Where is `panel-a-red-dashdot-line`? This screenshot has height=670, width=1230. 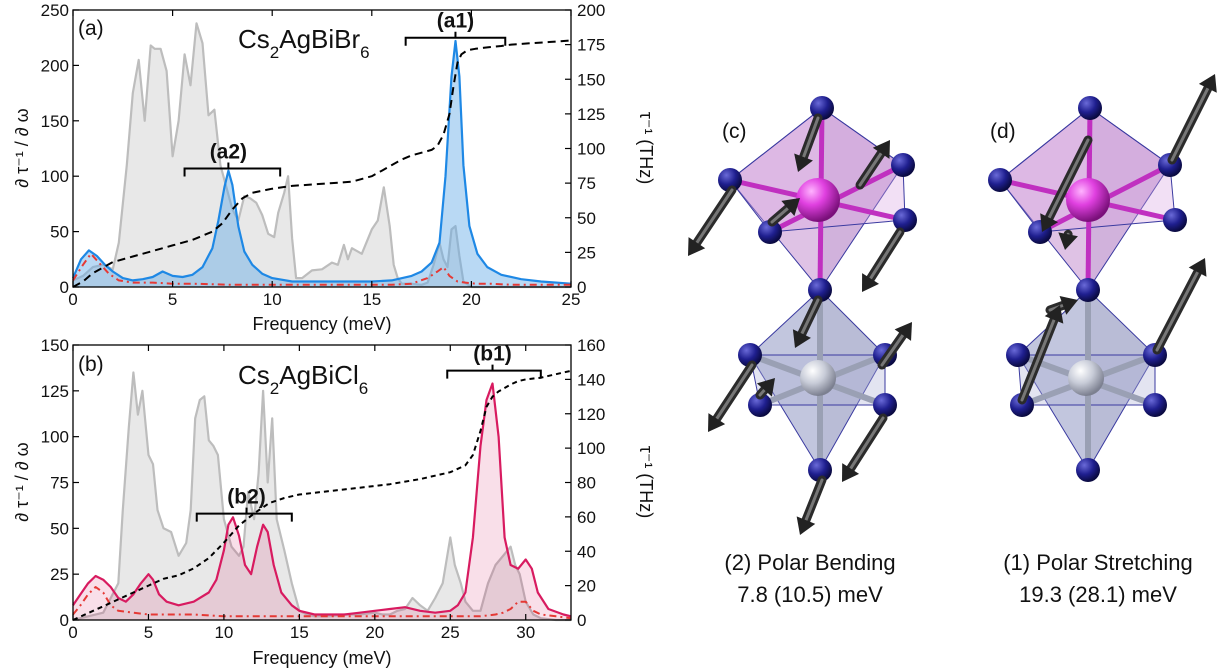
panel-a-red-dashdot-line is located at coordinates (321, 269).